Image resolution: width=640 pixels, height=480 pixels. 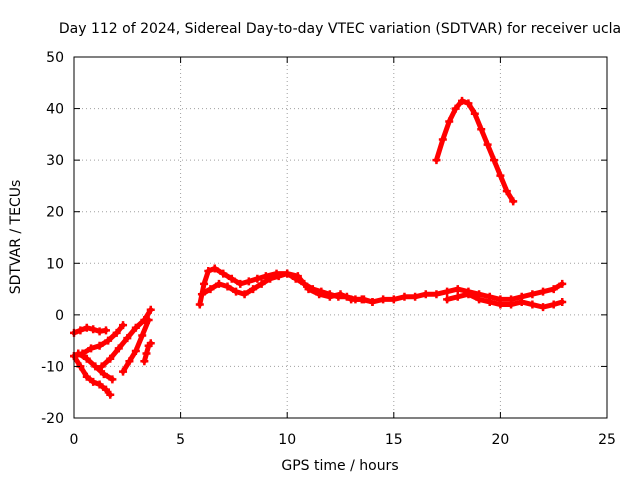 I want to click on x-axis-label: GPS time / hours, so click(x=339, y=466).